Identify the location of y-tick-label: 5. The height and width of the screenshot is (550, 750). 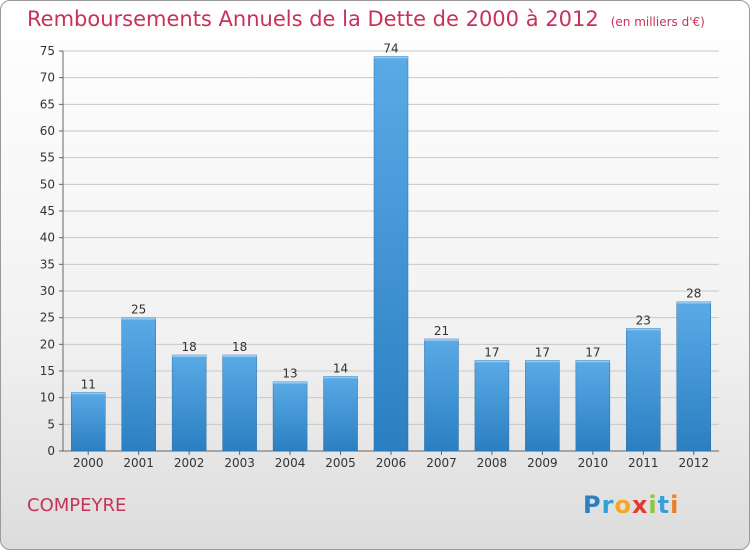
(51, 424).